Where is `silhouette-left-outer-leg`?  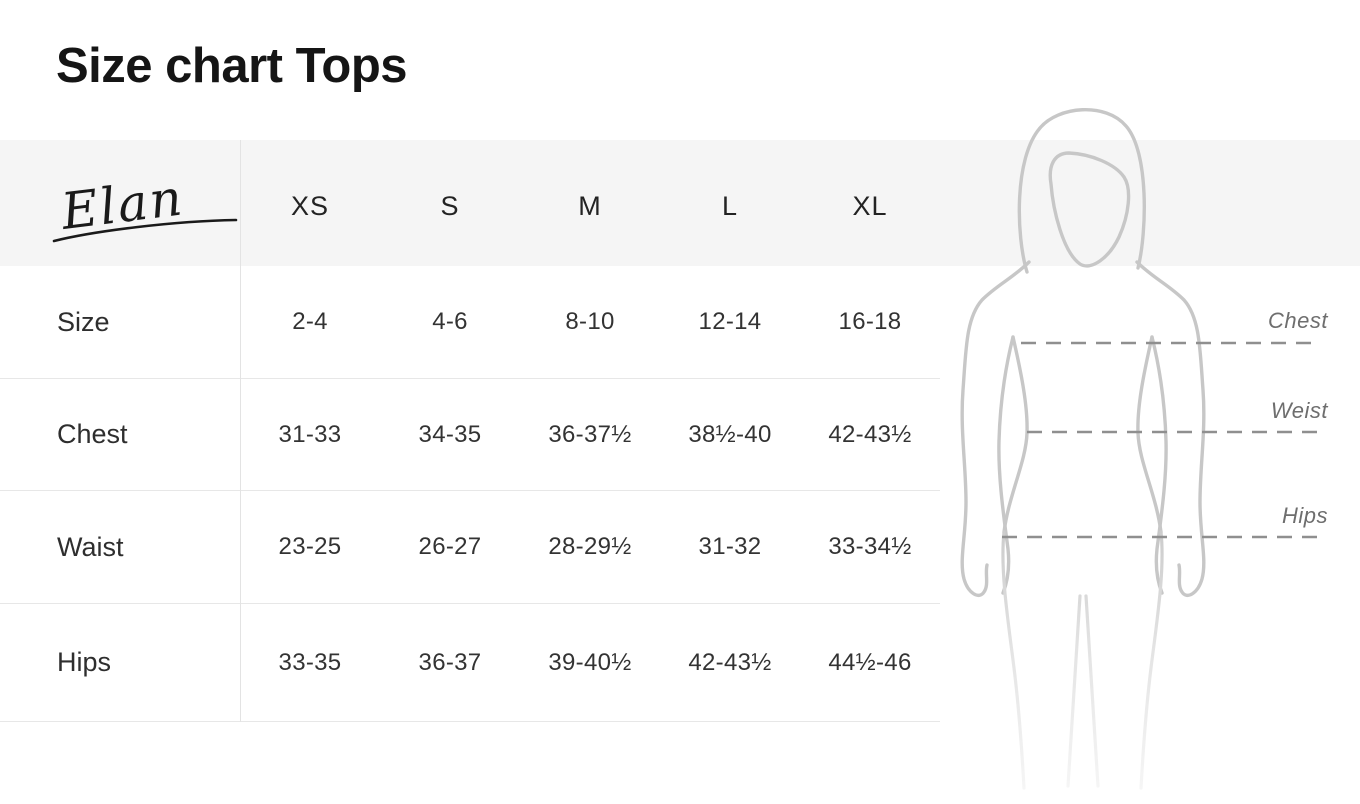
silhouette-left-outer-leg is located at coordinates (1013, 660).